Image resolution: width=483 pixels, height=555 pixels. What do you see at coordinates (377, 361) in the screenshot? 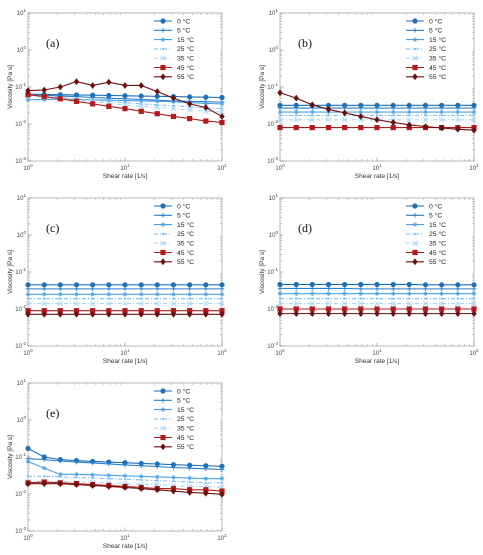
I see `x-axis-label: Shear rate [1/s]` at bounding box center [377, 361].